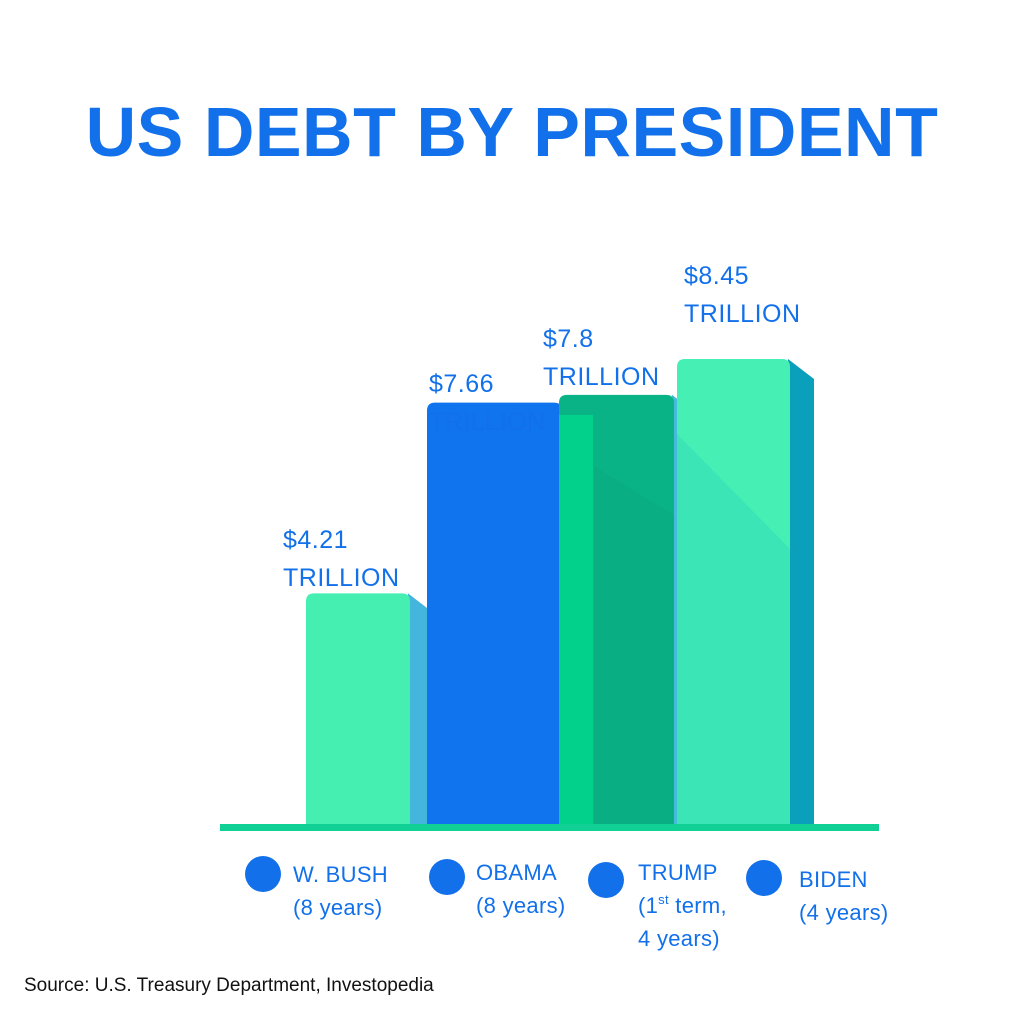  Describe the element at coordinates (341, 578) in the screenshot. I see `value-label-bush-unit: TRILLION` at that location.